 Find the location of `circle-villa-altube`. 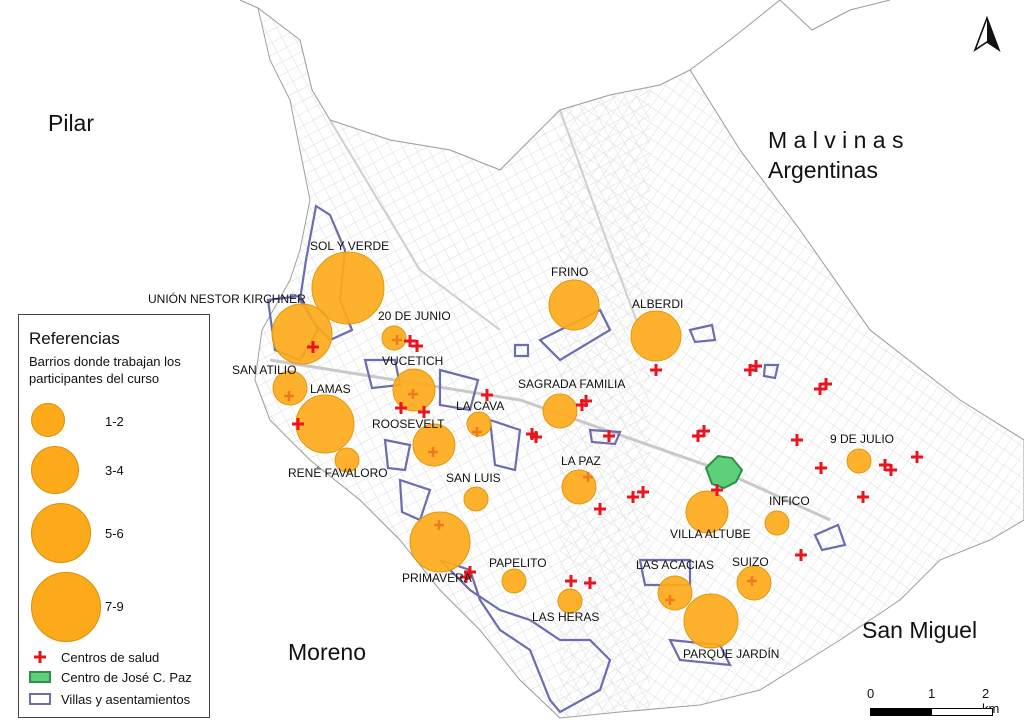

circle-villa-altube is located at coordinates (707, 512).